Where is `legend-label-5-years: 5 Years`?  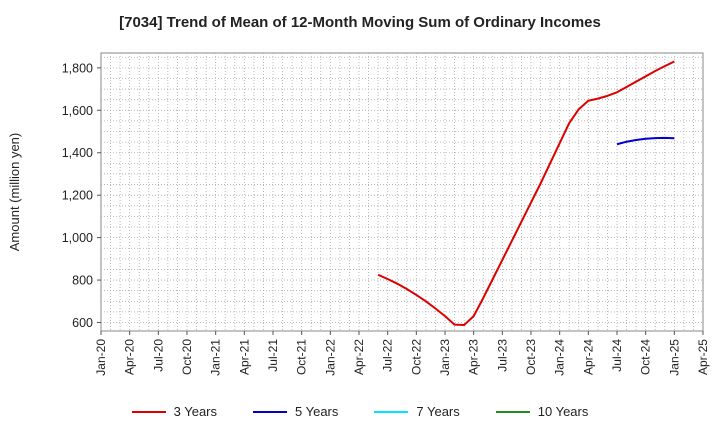 legend-label-5-years: 5 Years is located at coordinates (317, 411).